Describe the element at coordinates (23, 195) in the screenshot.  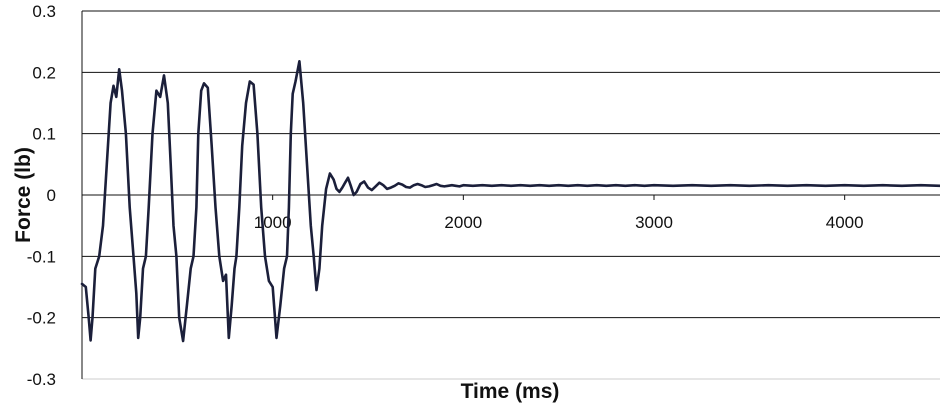
I see `y-axis-title: Force (lb)` at that location.